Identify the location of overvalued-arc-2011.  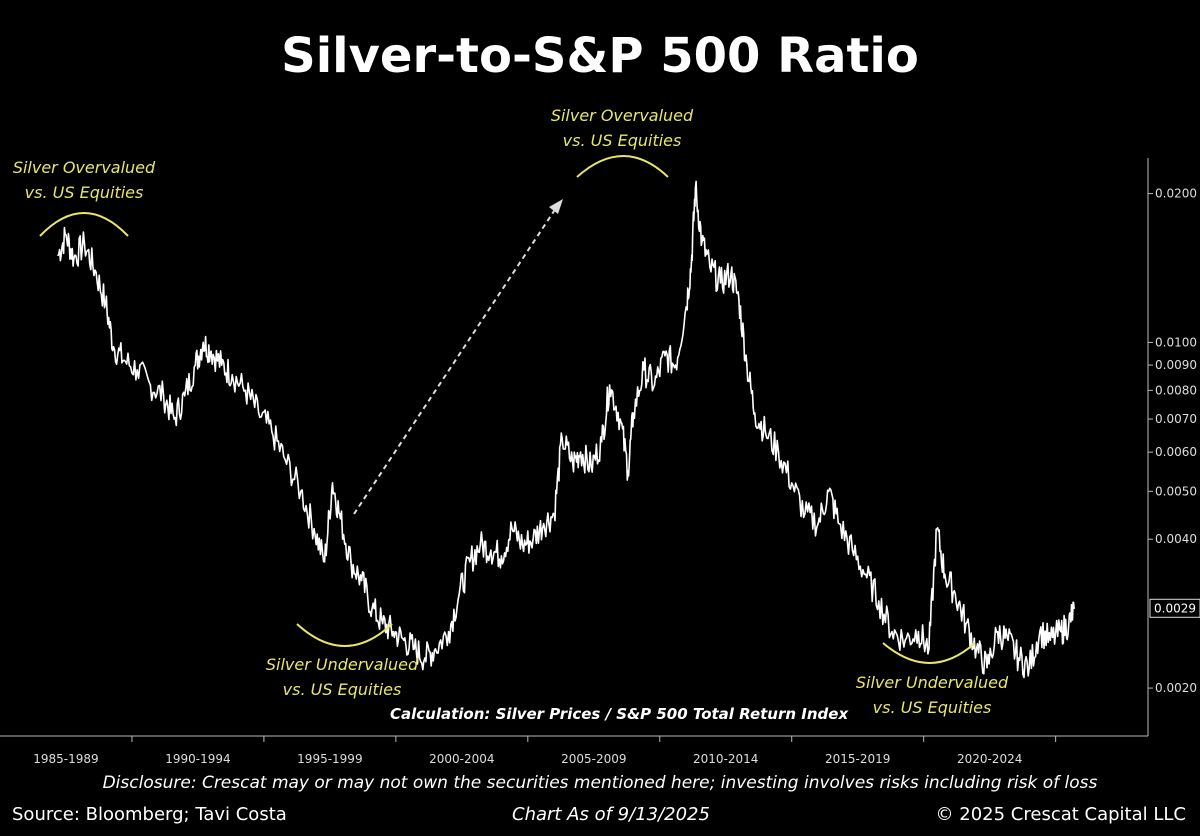
(622, 166).